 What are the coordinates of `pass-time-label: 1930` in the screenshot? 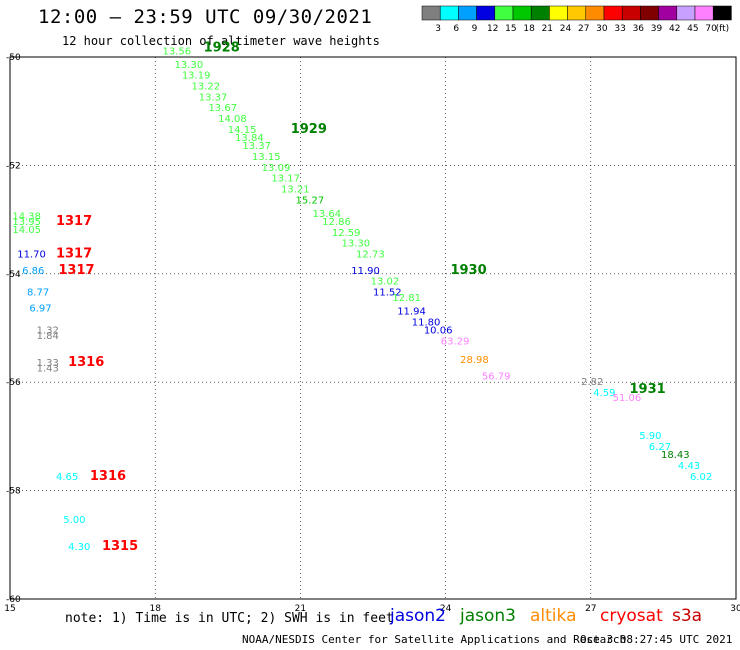 It's located at (468, 270).